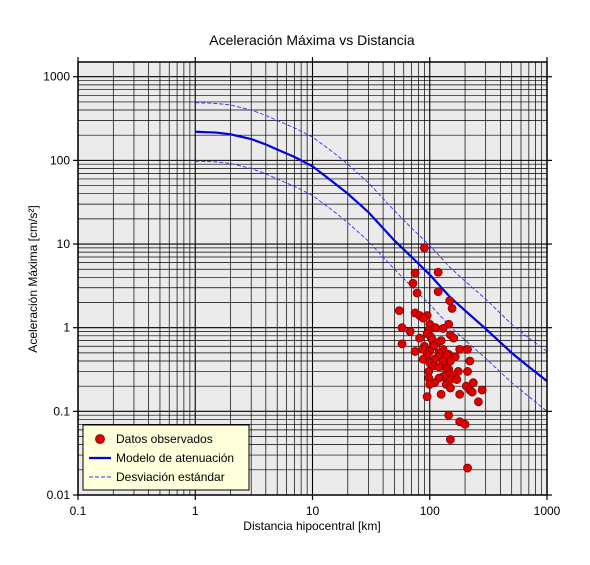  What do you see at coordinates (60, 160) in the screenshot?
I see `y-tick-label: 100` at bounding box center [60, 160].